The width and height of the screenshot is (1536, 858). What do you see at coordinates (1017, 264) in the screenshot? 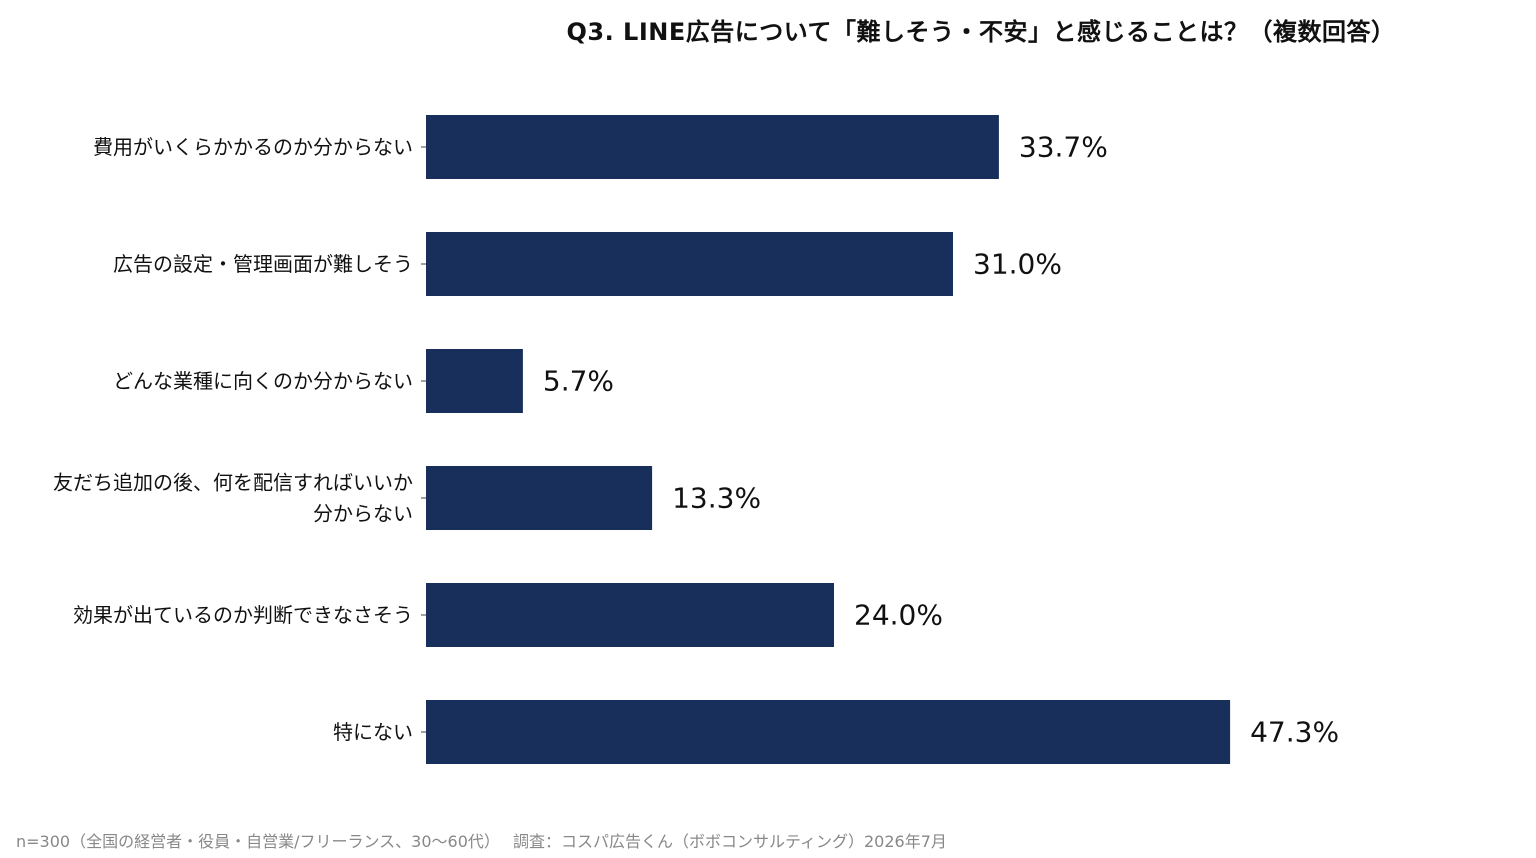
I see `value-label: 31.0%` at bounding box center [1017, 264].